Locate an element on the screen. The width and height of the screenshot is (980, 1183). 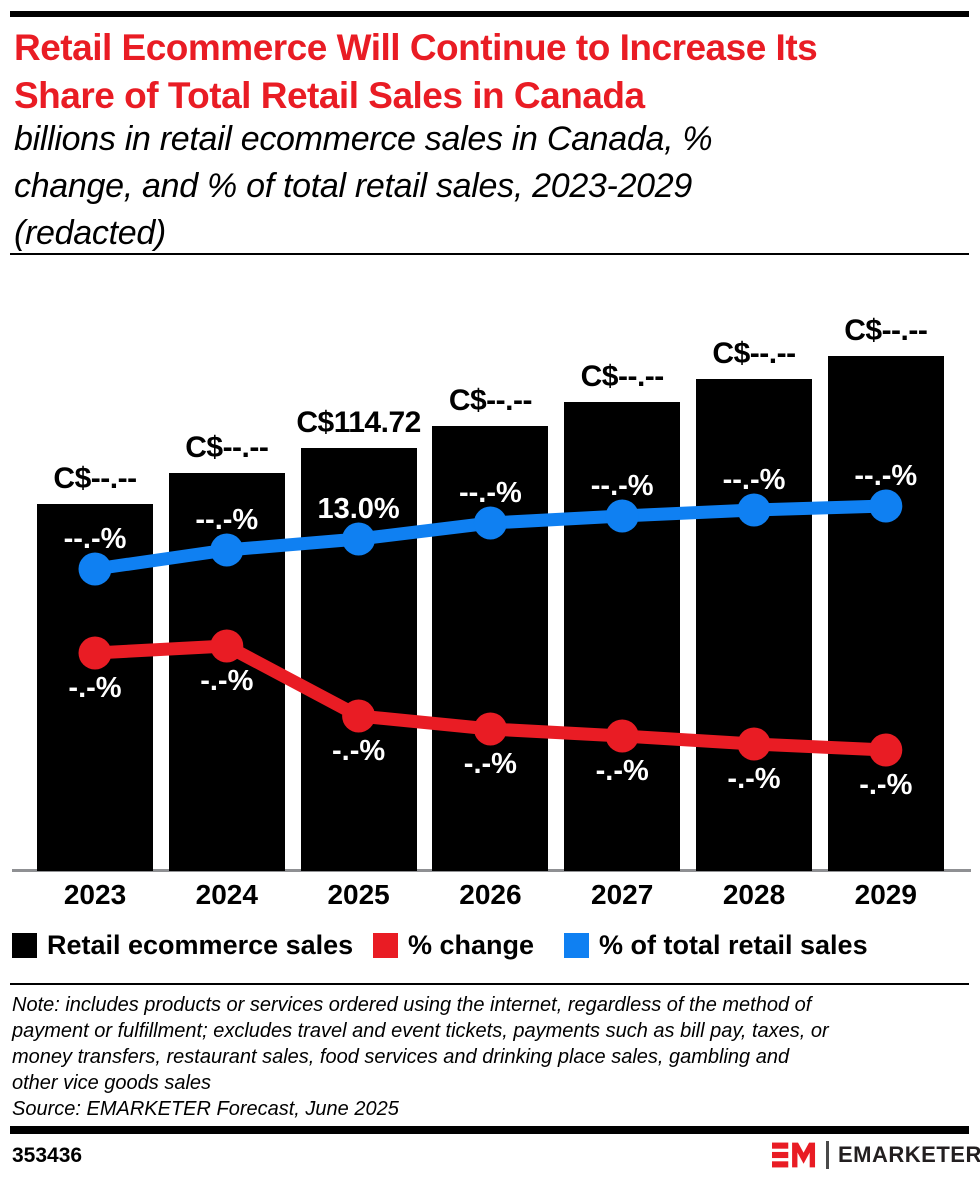
legend-label: % of total retail sales is located at coordinates (733, 945).